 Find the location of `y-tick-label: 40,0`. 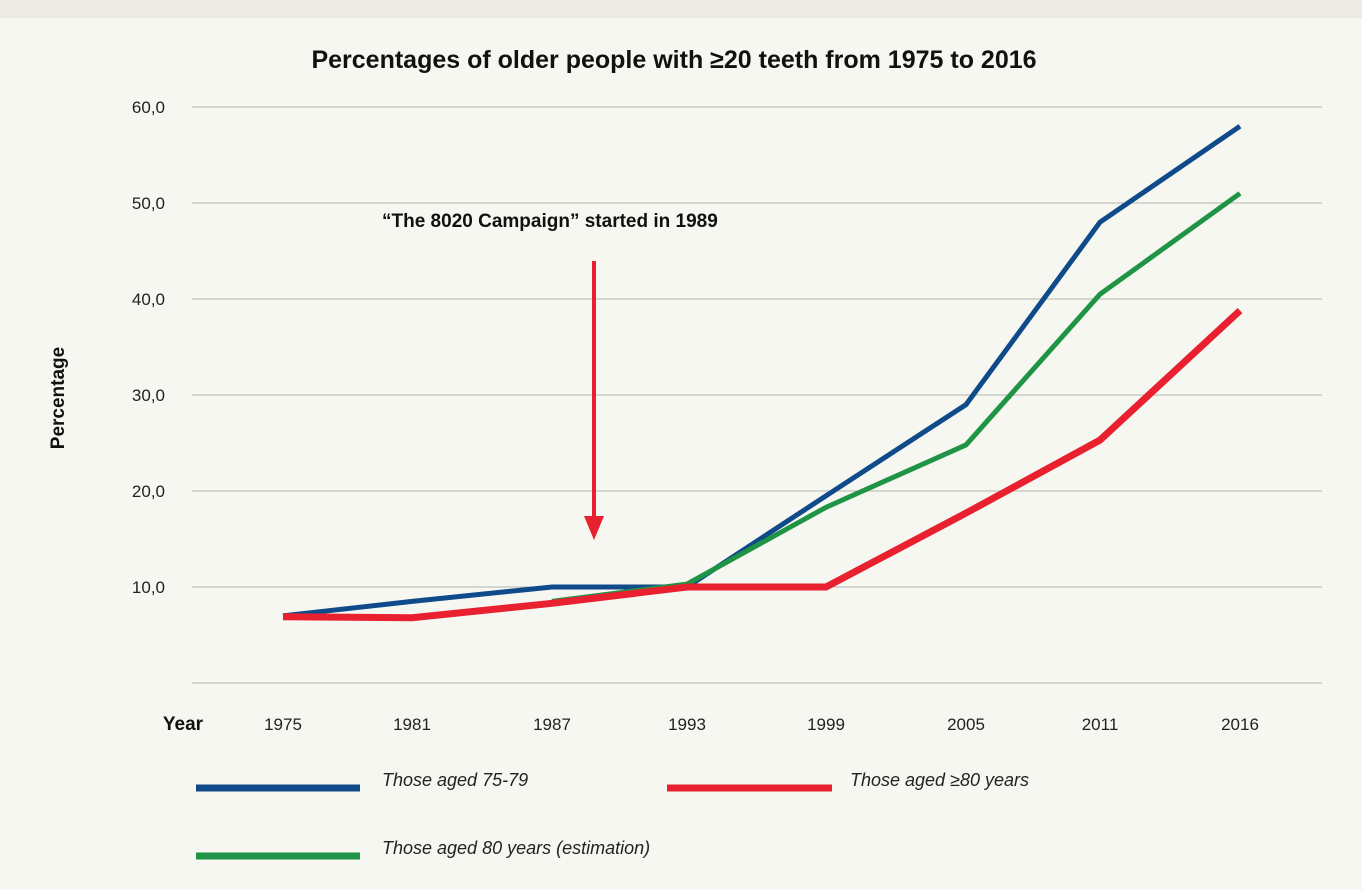

y-tick-label: 40,0 is located at coordinates (148, 299).